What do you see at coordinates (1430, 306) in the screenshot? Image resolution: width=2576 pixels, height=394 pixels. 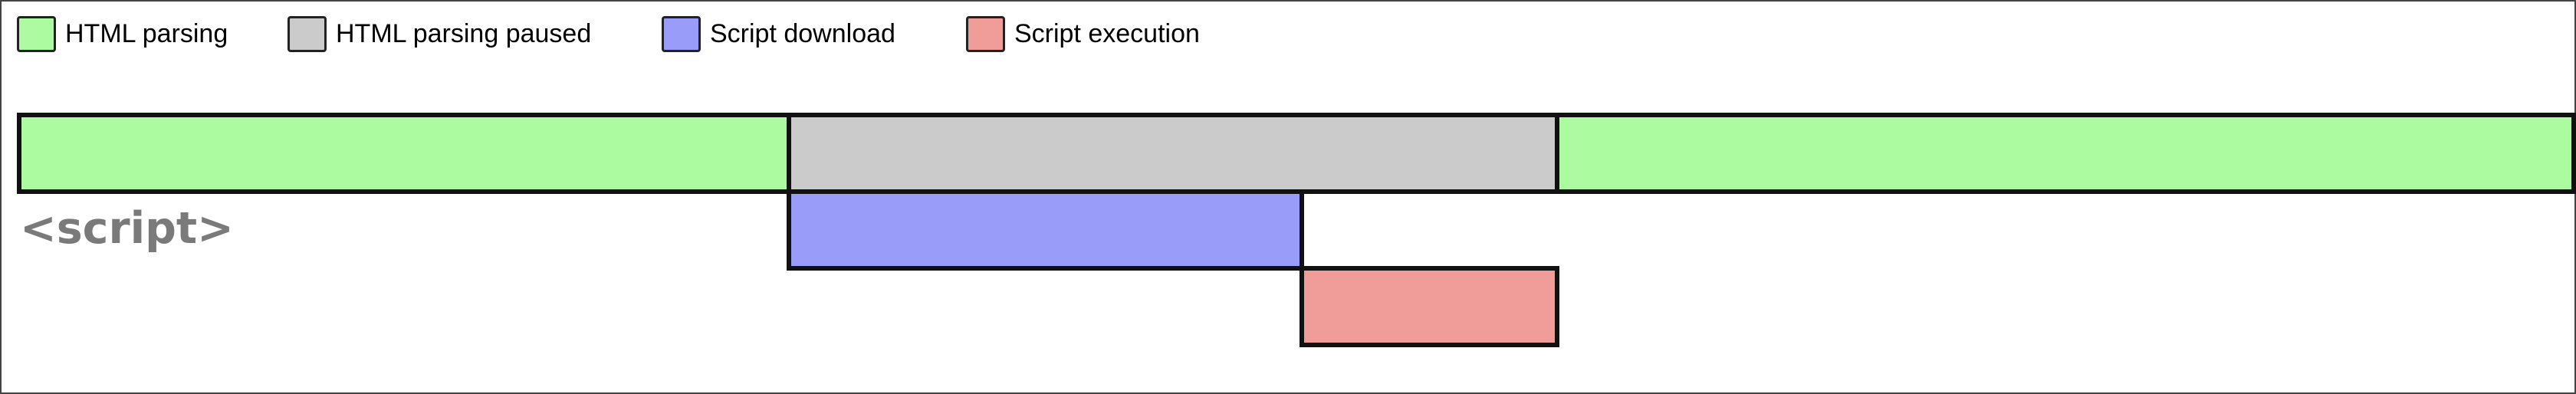 I see `bar-script-execution` at bounding box center [1430, 306].